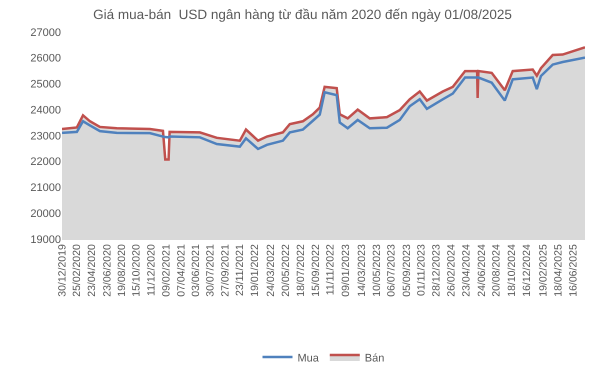 The width and height of the screenshot is (605, 384). I want to click on x-tick-label: 14/03/2023, so click(362, 270).